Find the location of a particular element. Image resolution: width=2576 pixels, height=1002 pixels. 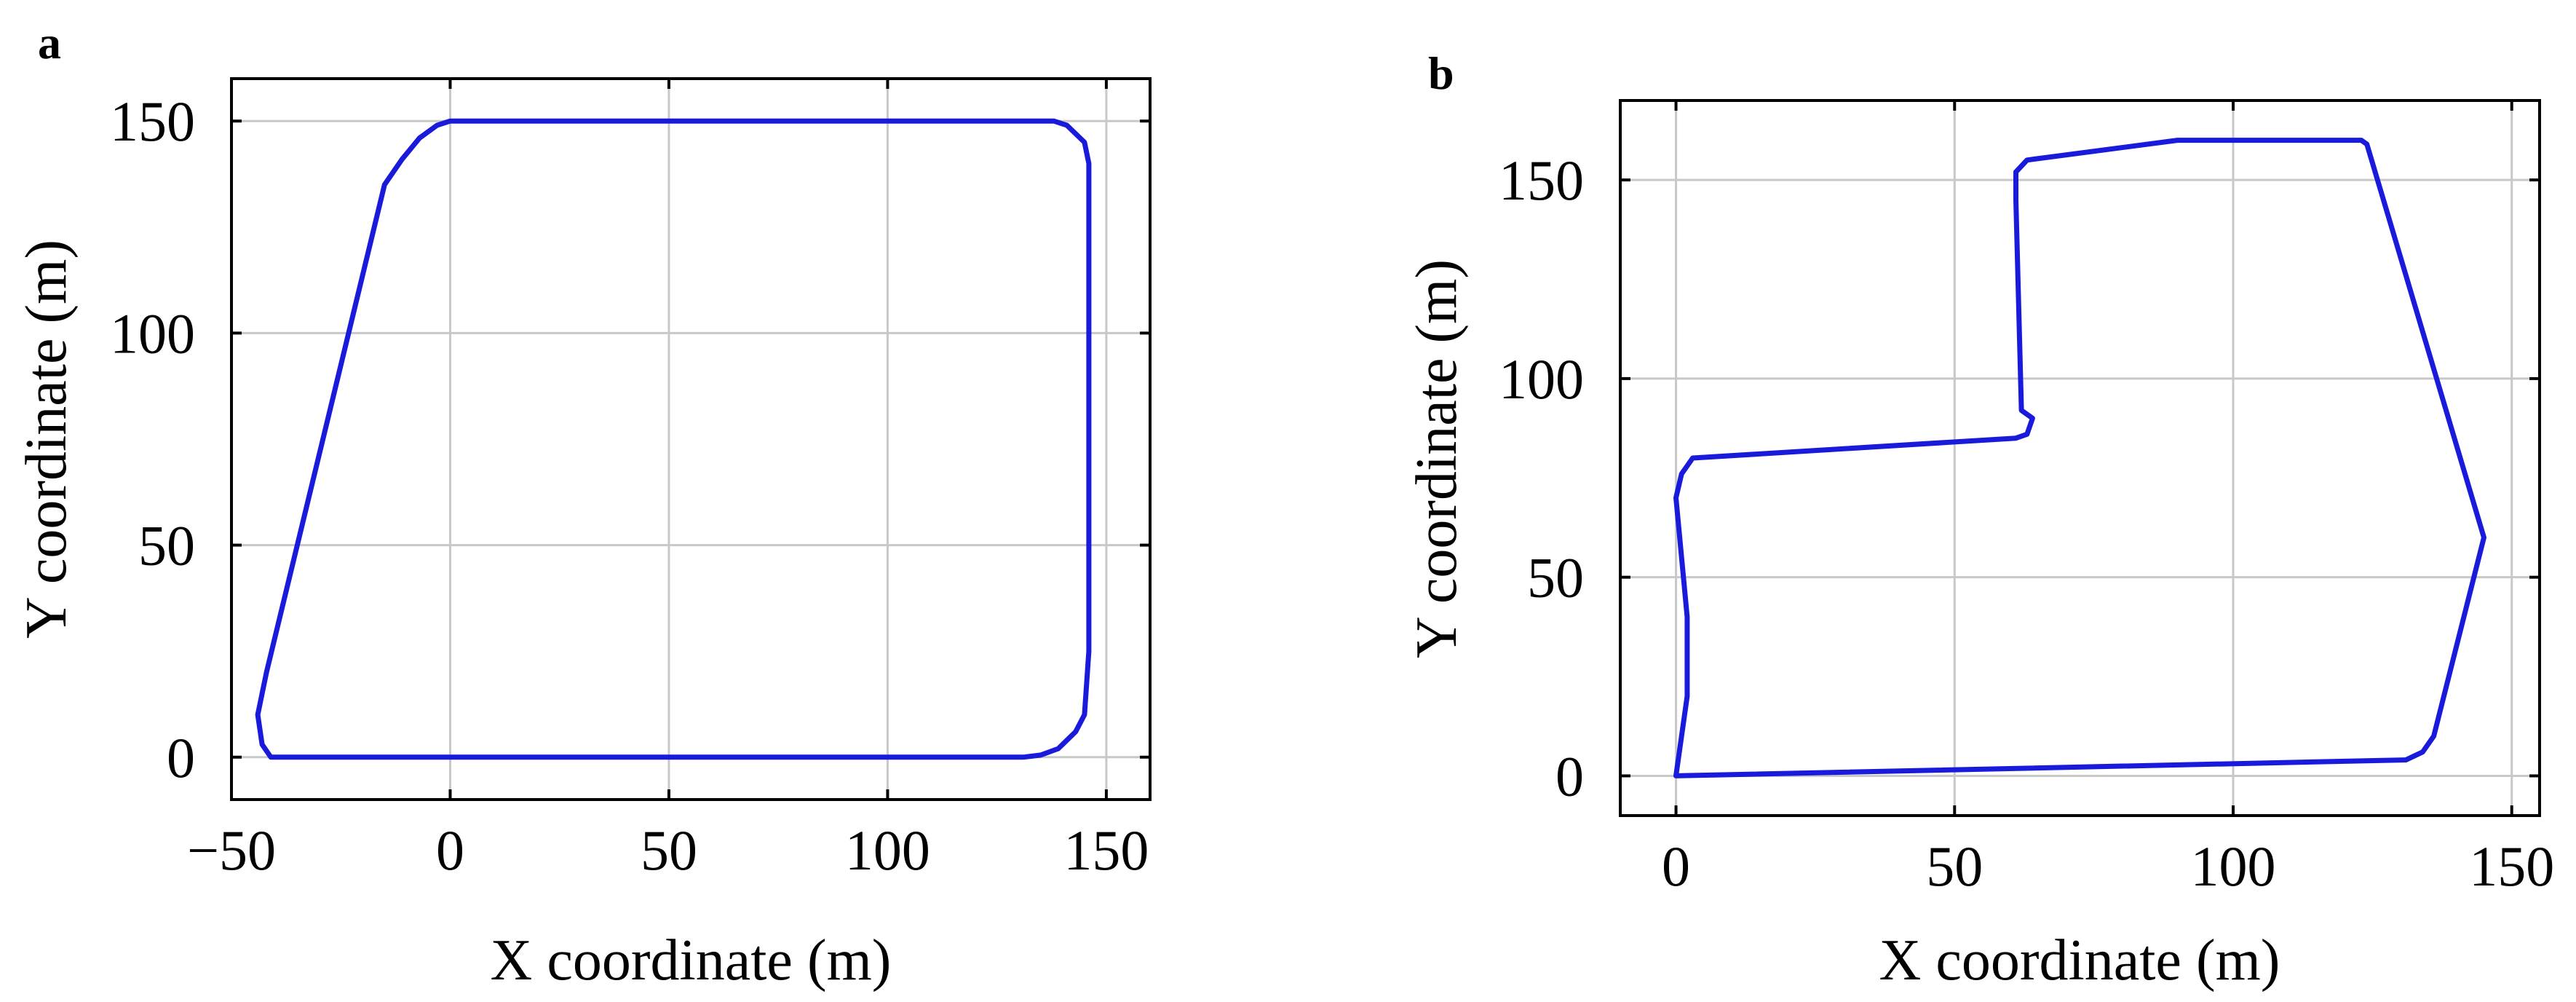

y-tick-label-b-0: 0 is located at coordinates (1569, 776).